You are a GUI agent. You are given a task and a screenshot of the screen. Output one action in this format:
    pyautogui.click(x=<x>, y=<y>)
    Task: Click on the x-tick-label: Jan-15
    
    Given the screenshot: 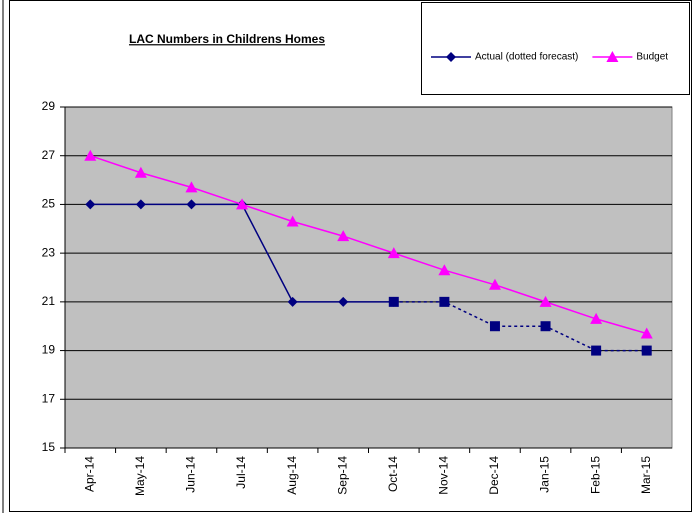 What is the action you would take?
    pyautogui.click(x=545, y=474)
    